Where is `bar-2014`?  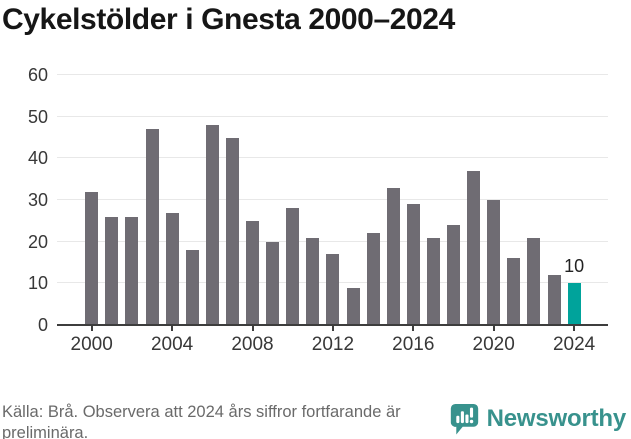 bar-2014 is located at coordinates (373, 279).